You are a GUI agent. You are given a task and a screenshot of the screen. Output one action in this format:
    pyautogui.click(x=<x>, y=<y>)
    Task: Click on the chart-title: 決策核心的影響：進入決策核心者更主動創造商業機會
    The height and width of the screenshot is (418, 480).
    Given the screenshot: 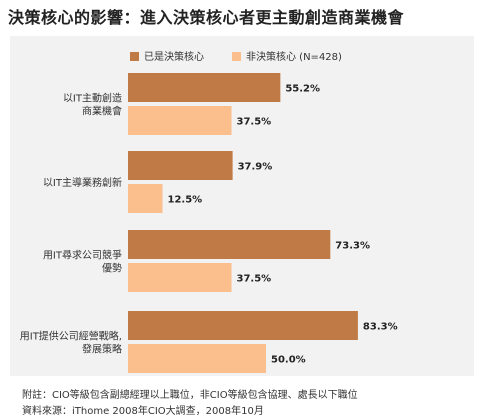 What is the action you would take?
    pyautogui.click(x=206, y=17)
    